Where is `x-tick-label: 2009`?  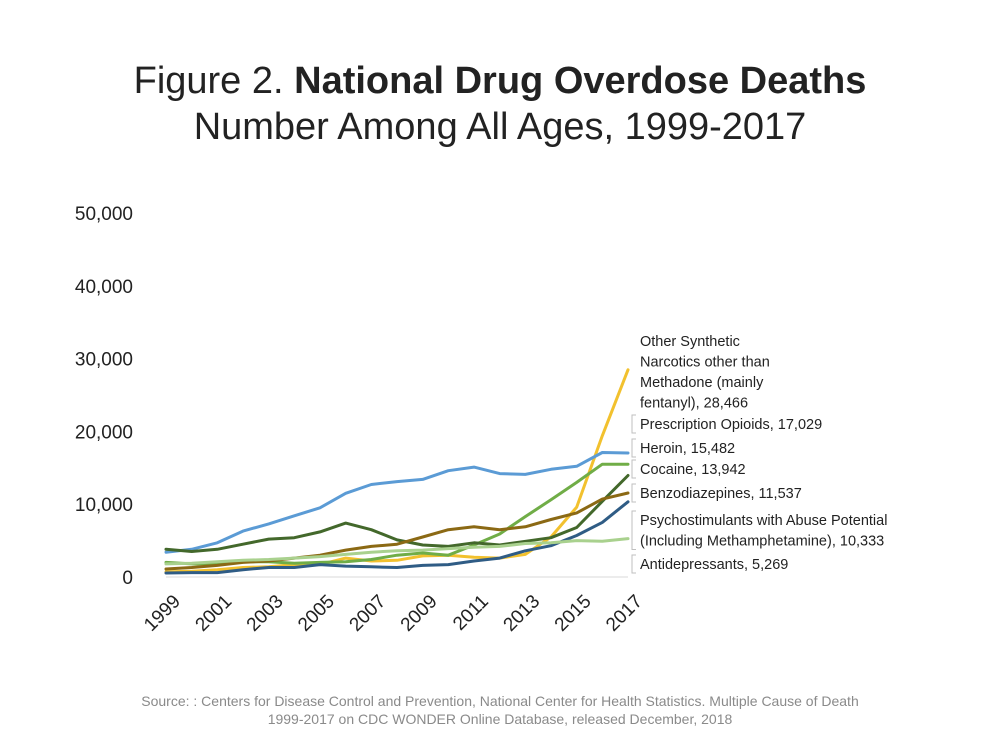
x-tick-label: 2009 is located at coordinates (419, 613).